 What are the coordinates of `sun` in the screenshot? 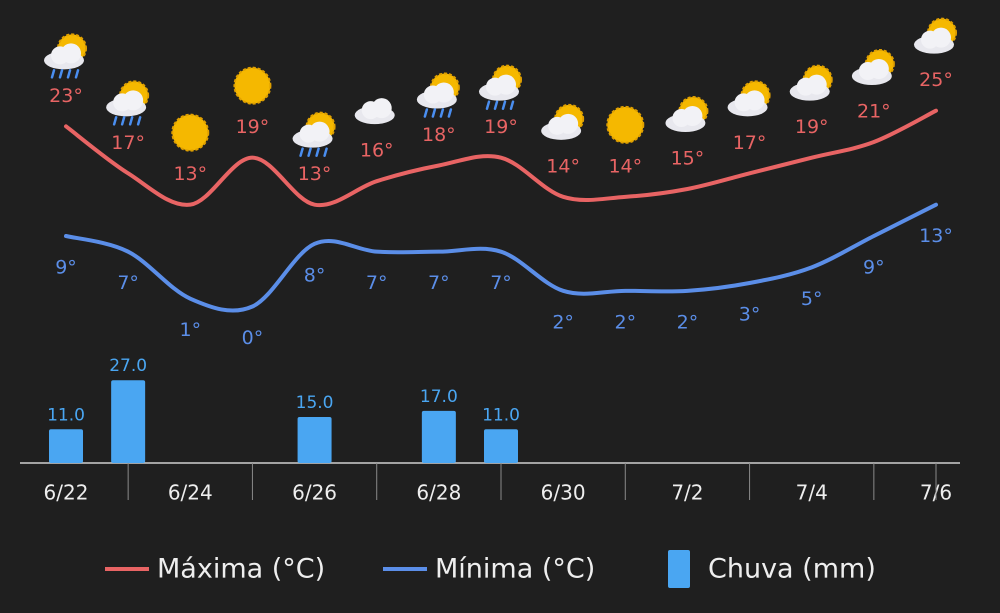 It's located at (190, 132).